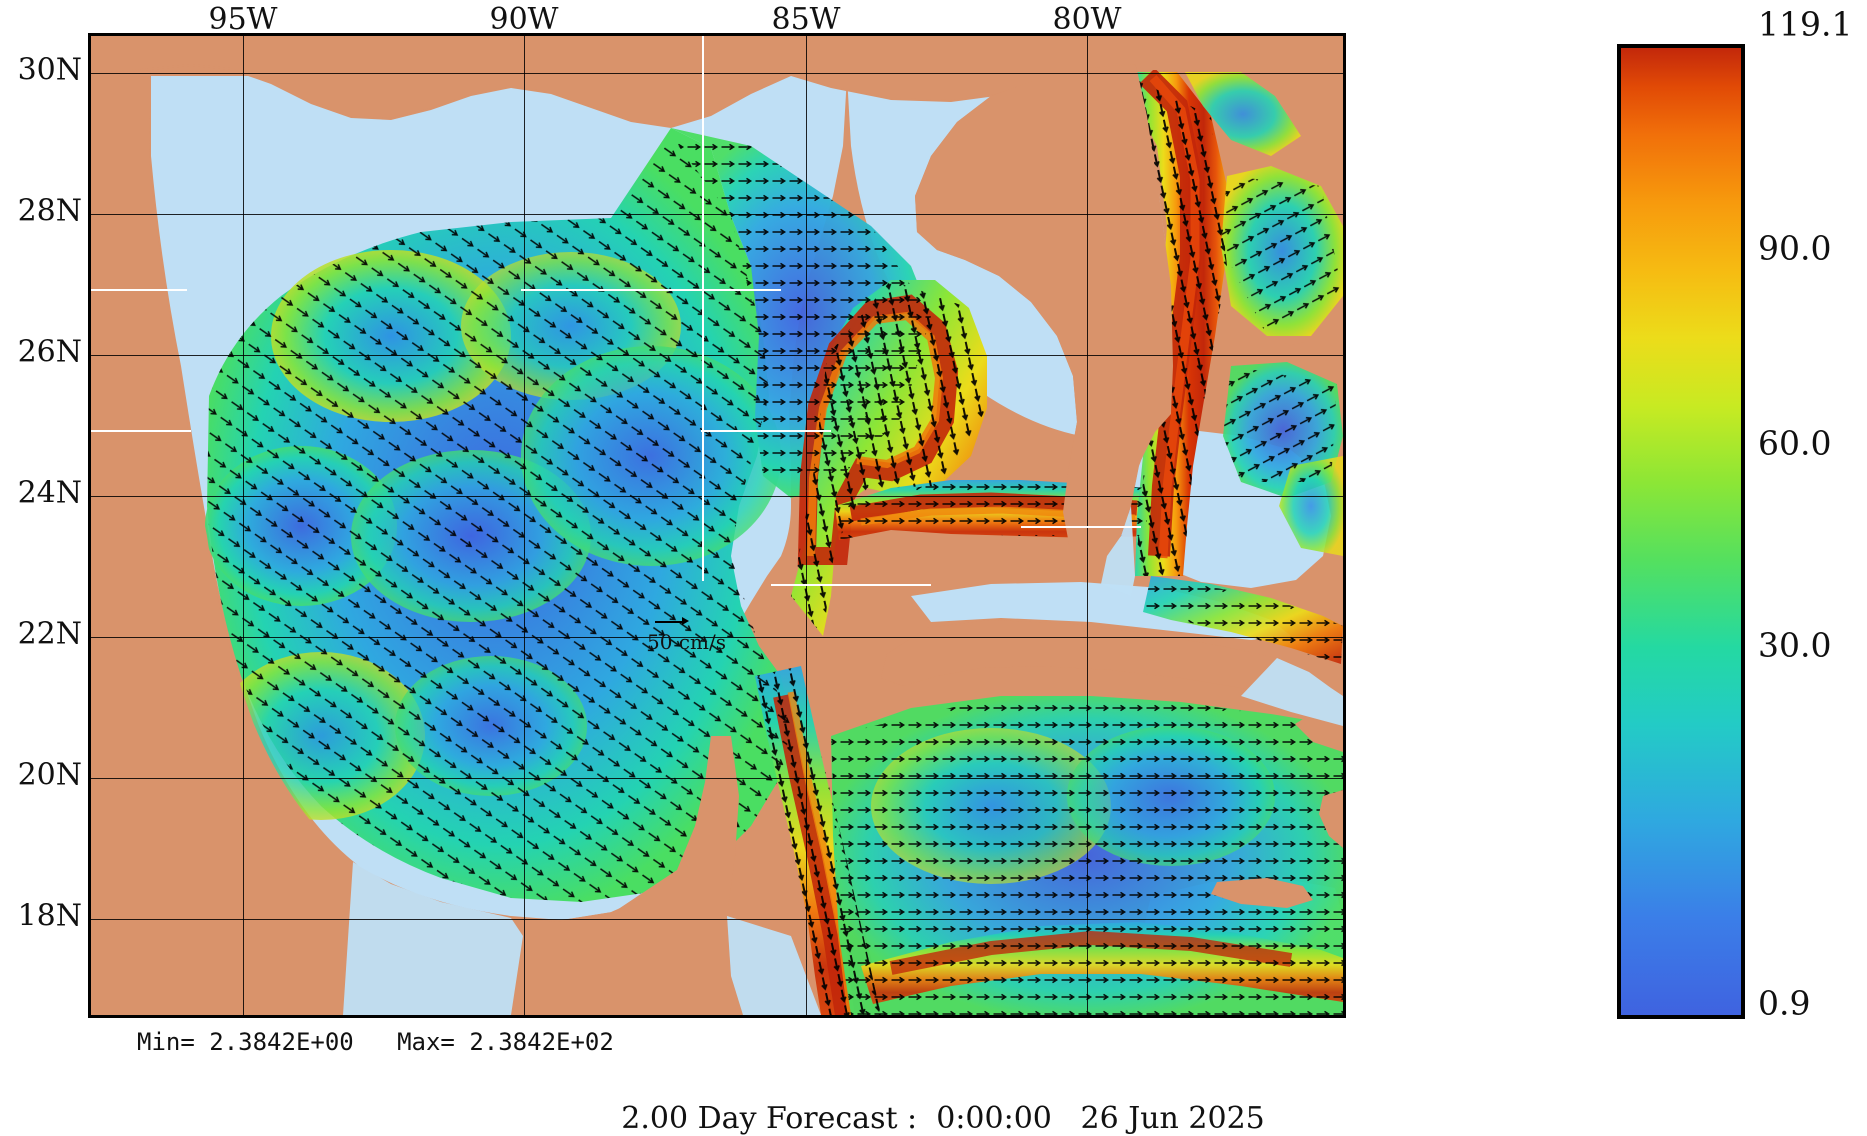  What do you see at coordinates (49, 775) in the screenshot?
I see `y-tick-label-20n: 20N` at bounding box center [49, 775].